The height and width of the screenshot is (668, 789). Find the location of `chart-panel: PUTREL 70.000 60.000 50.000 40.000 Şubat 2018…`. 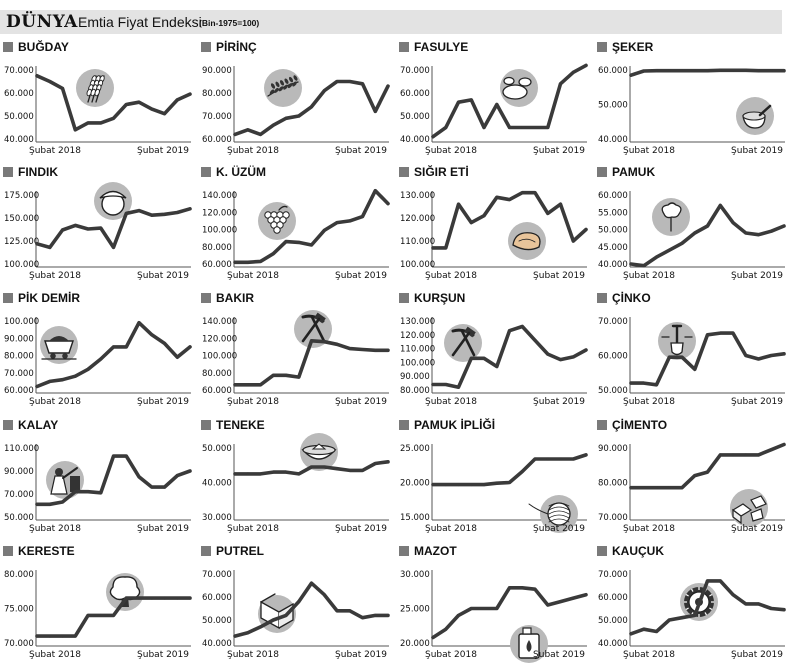

chart-panel: PUTREL 70.000 60.000 50.000 40.000 Şubat 2018… is located at coordinates (296, 606).